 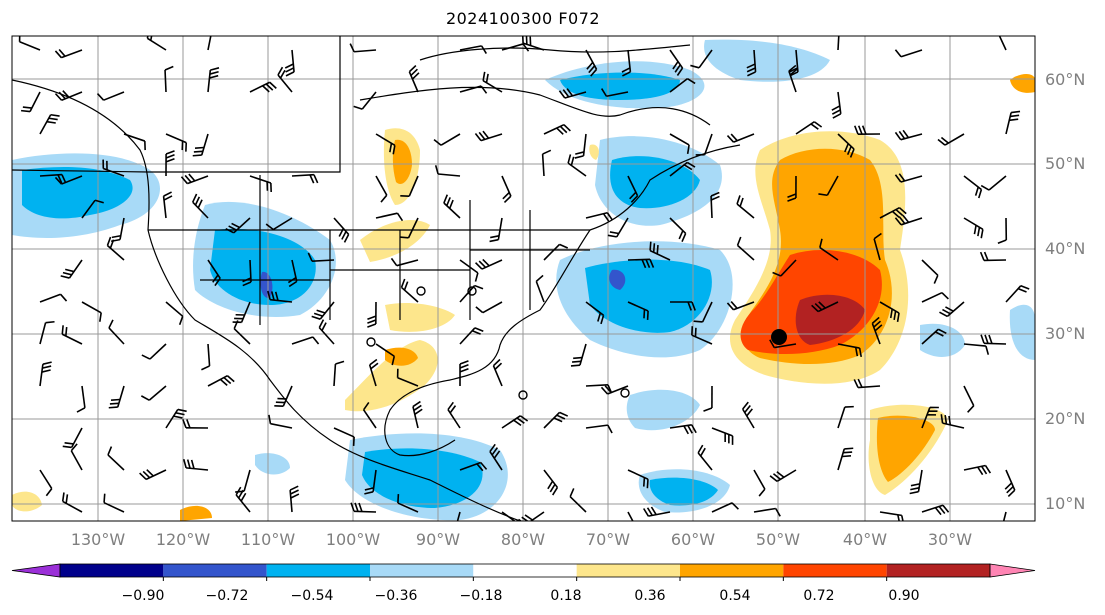 I want to click on colorbar-tick-label: −0.36, so click(x=396, y=596).